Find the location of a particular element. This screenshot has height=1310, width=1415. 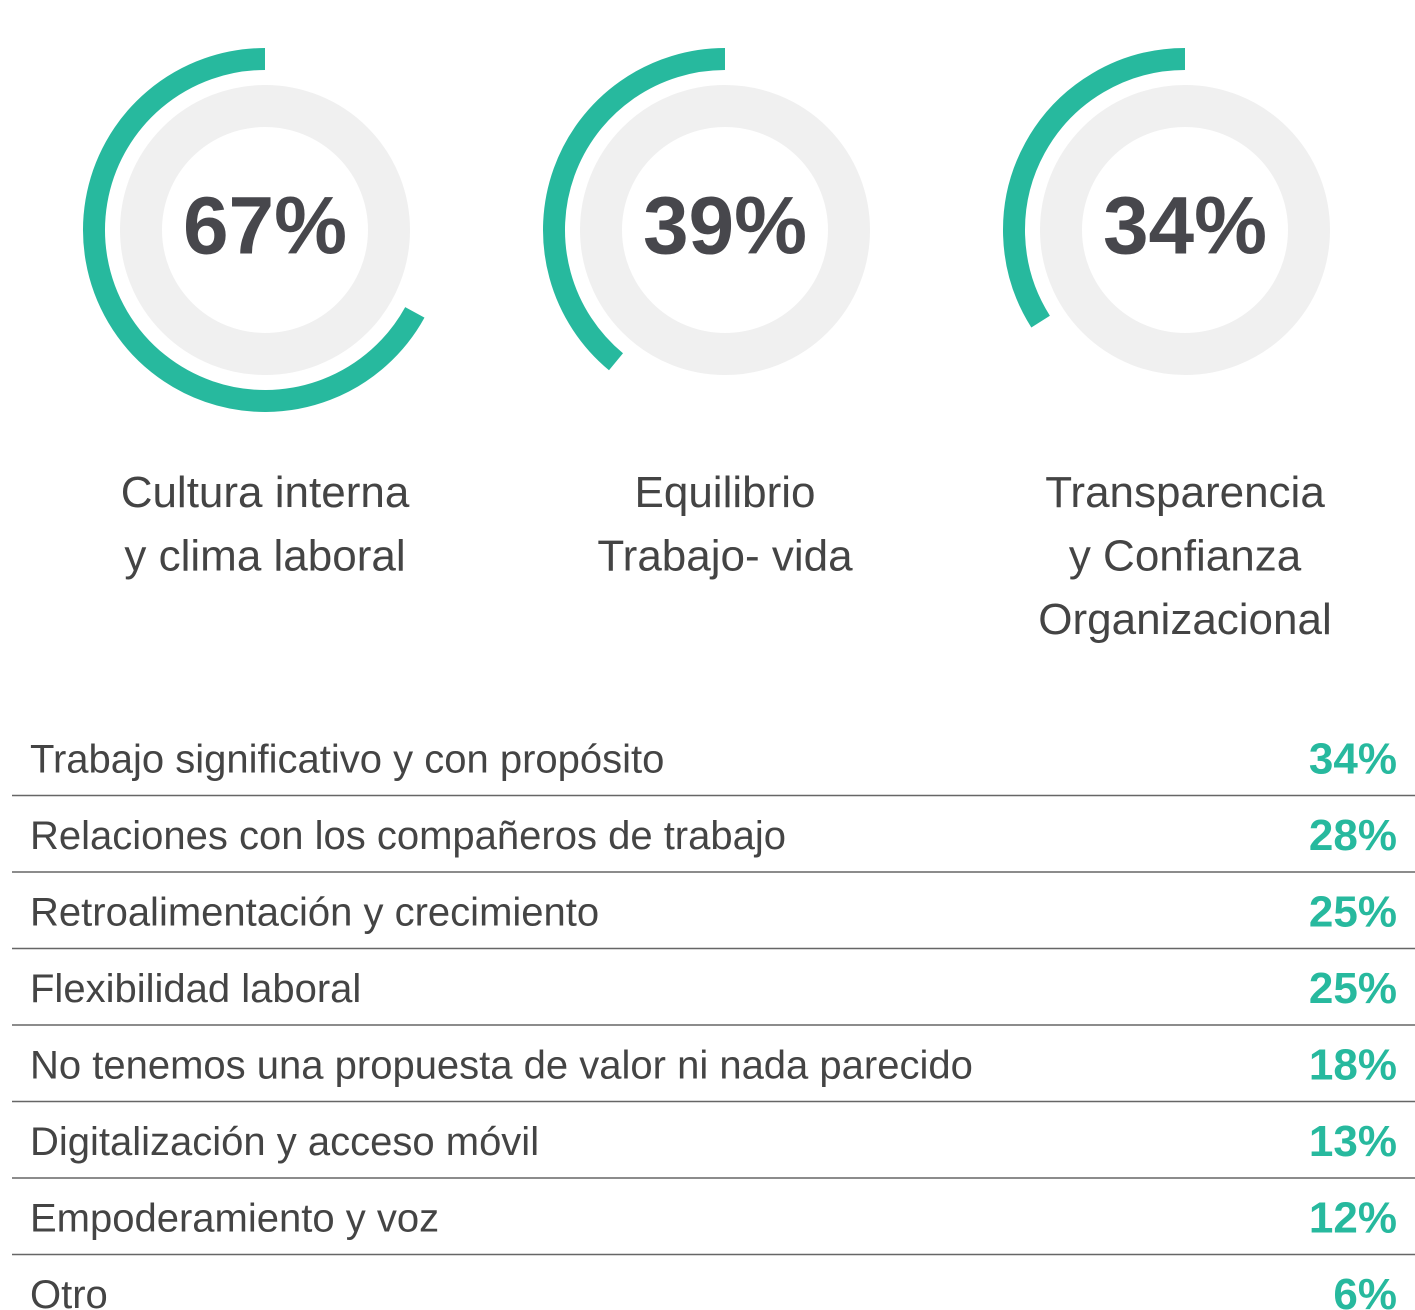

row-label: Trabajo significativo y con propósito is located at coordinates (347, 760).